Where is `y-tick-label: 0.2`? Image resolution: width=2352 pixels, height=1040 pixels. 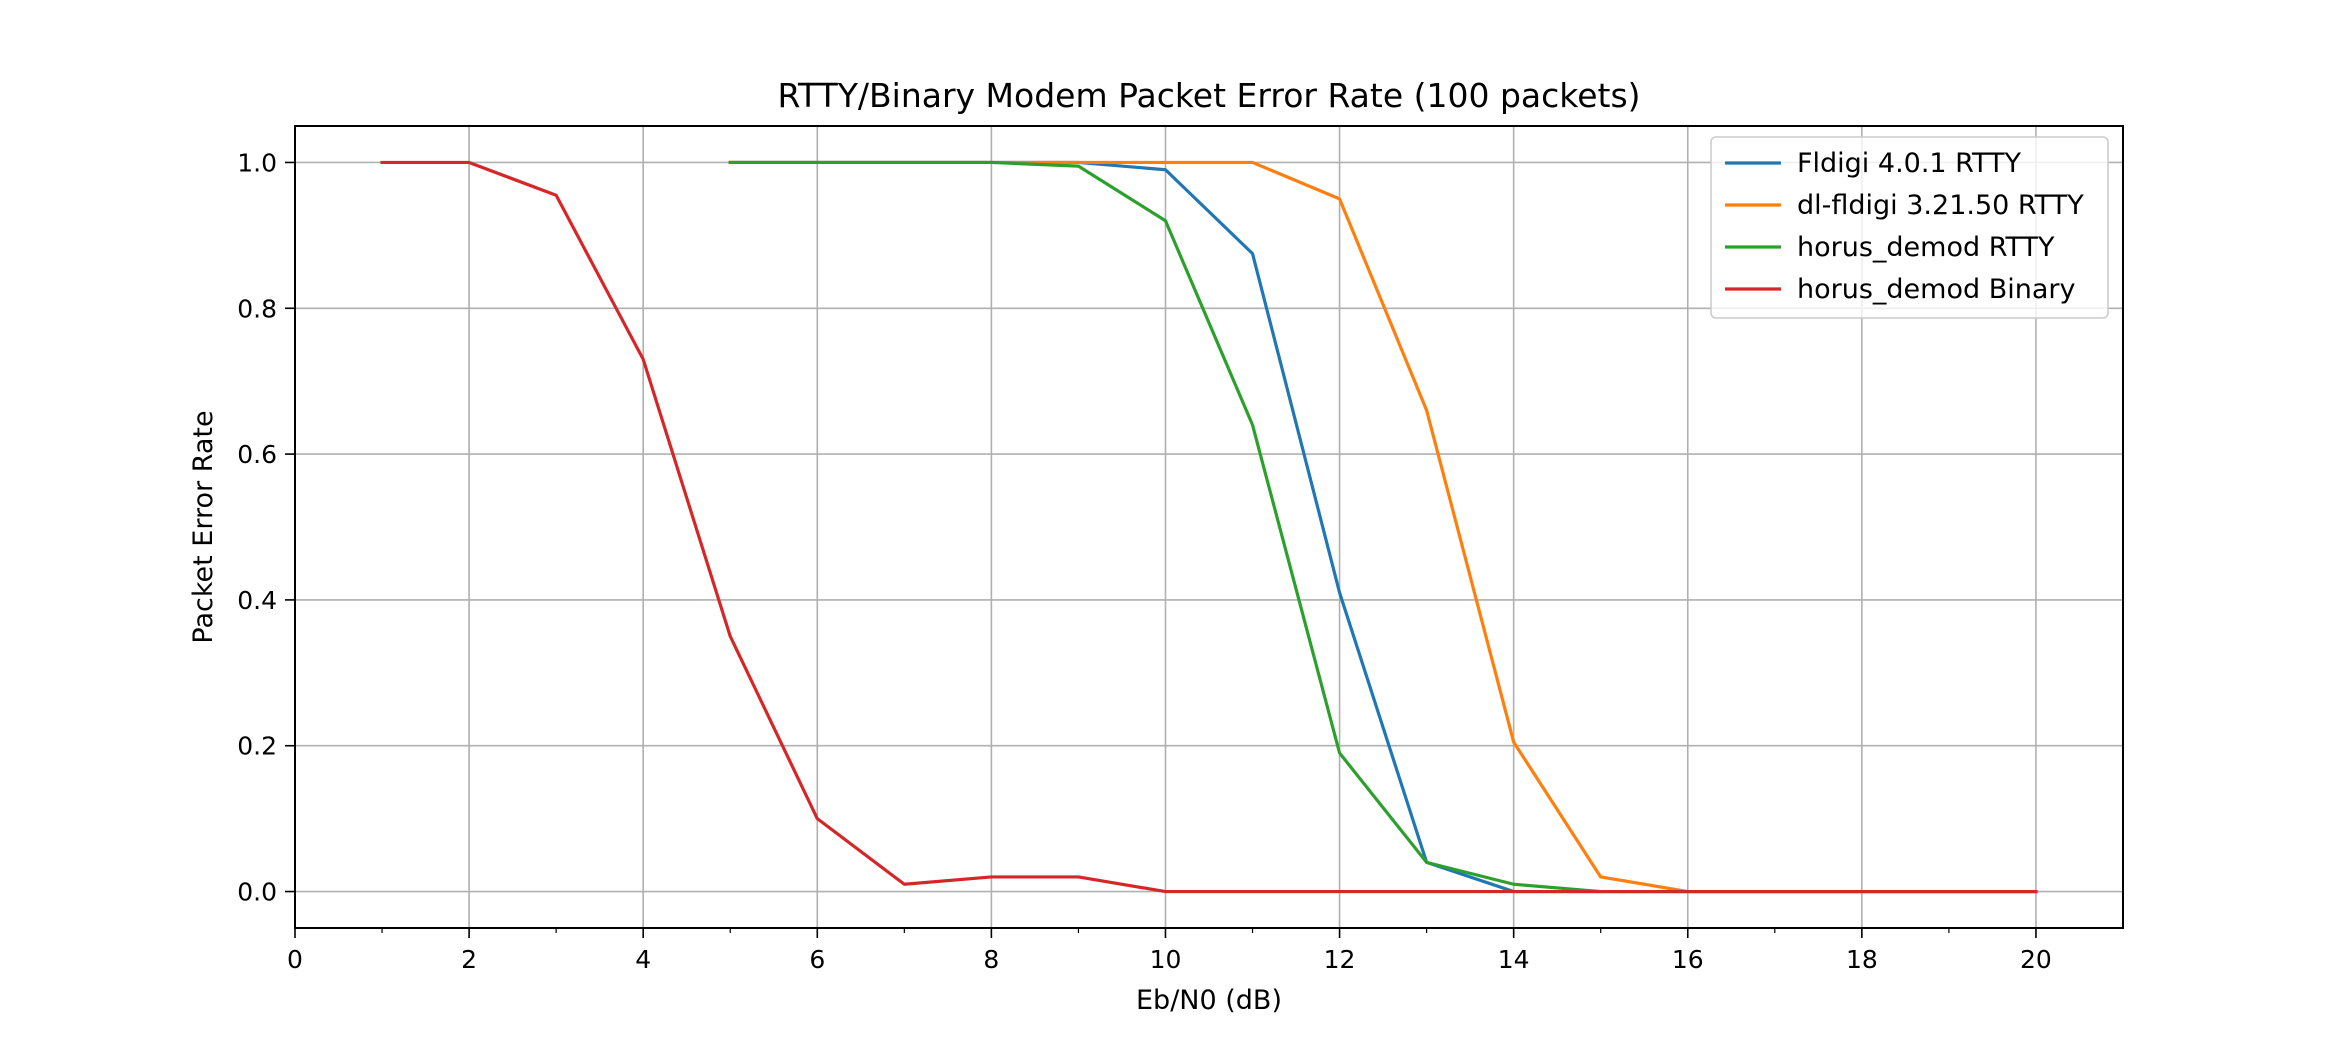
y-tick-label: 0.2 is located at coordinates (257, 746).